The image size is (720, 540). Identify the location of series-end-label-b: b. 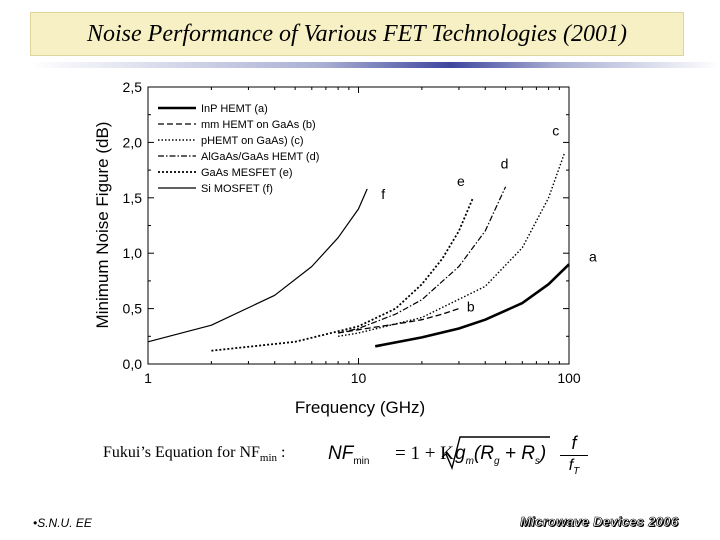
(471, 307).